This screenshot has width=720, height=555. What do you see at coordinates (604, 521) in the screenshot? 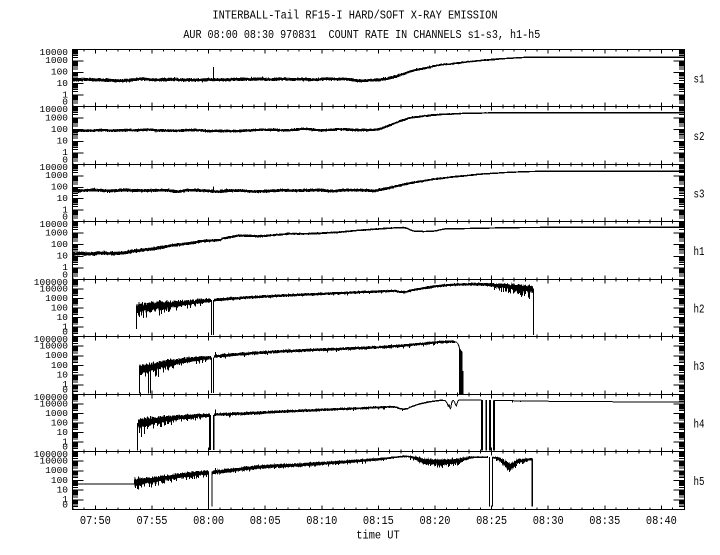
I see `svg-text: 08:35` at bounding box center [604, 521].